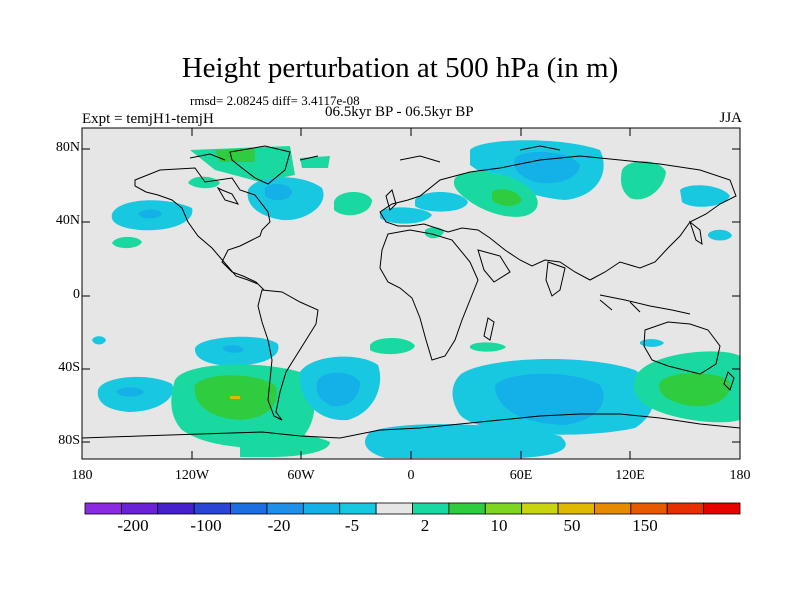 Image resolution: width=800 pixels, height=600 pixels. Describe the element at coordinates (695, 233) in the screenshot. I see `coastline-japan` at that location.